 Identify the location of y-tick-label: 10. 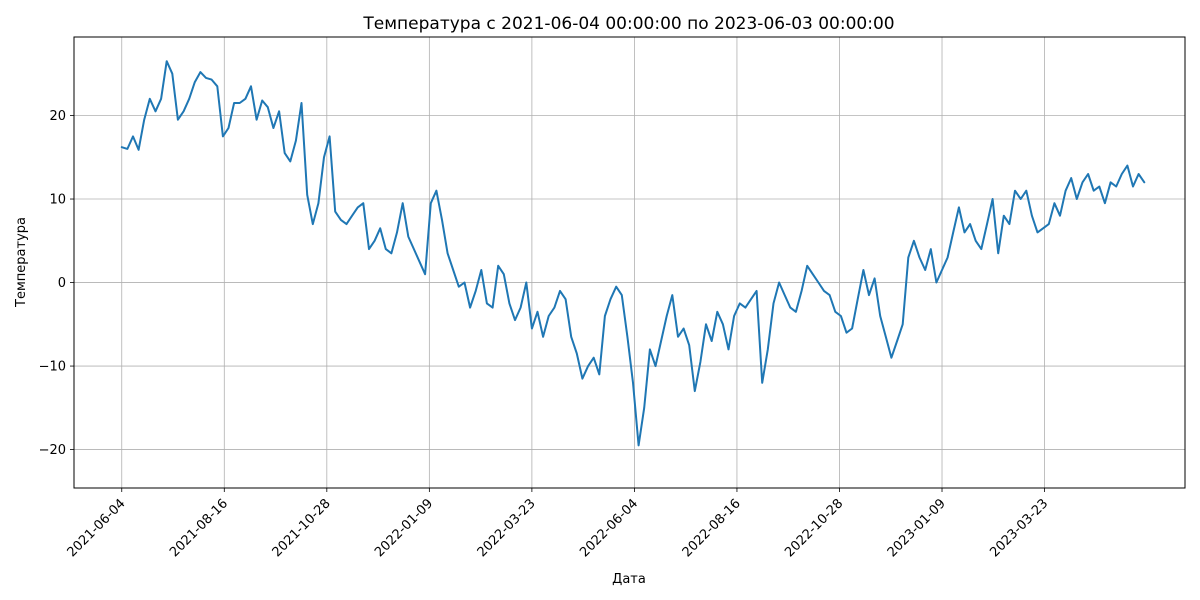
(57, 200).